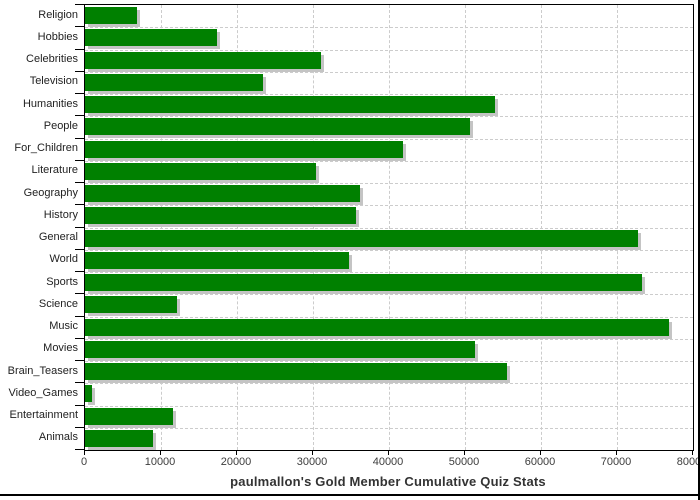 This screenshot has width=700, height=500. What do you see at coordinates (58, 14) in the screenshot?
I see `category-label: Religion` at bounding box center [58, 14].